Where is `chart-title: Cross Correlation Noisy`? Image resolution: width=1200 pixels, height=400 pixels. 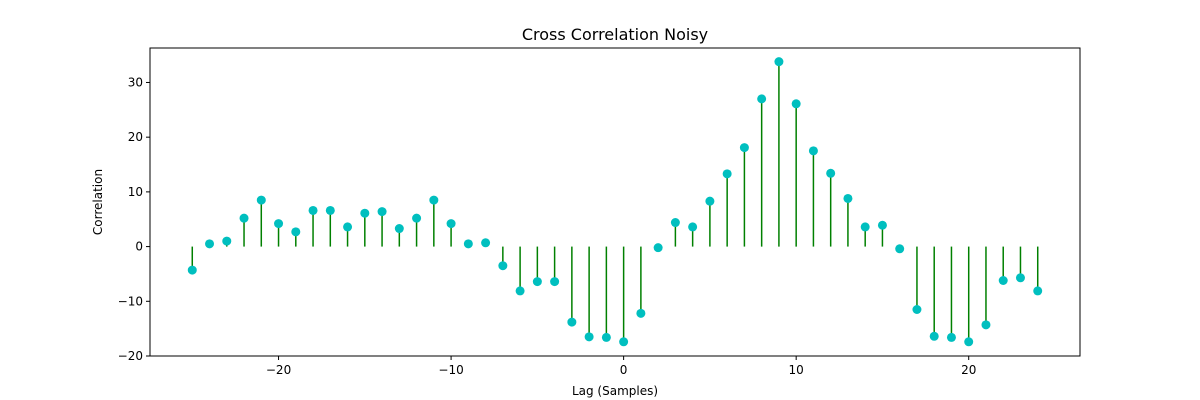 chart-title: Cross Correlation Noisy is located at coordinates (615, 34).